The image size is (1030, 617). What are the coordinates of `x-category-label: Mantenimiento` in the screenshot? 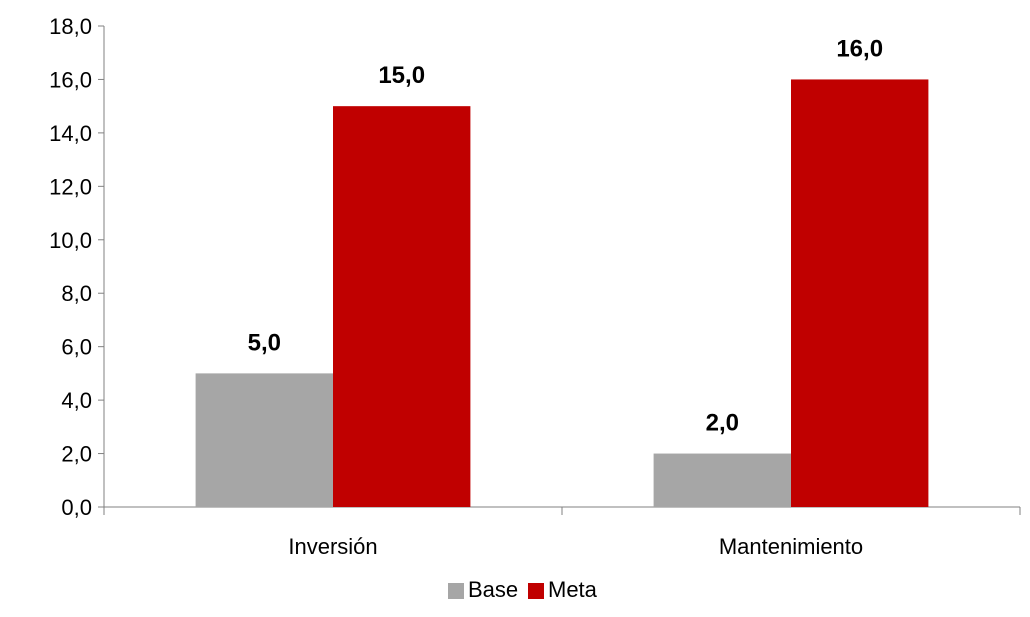 It's located at (791, 546).